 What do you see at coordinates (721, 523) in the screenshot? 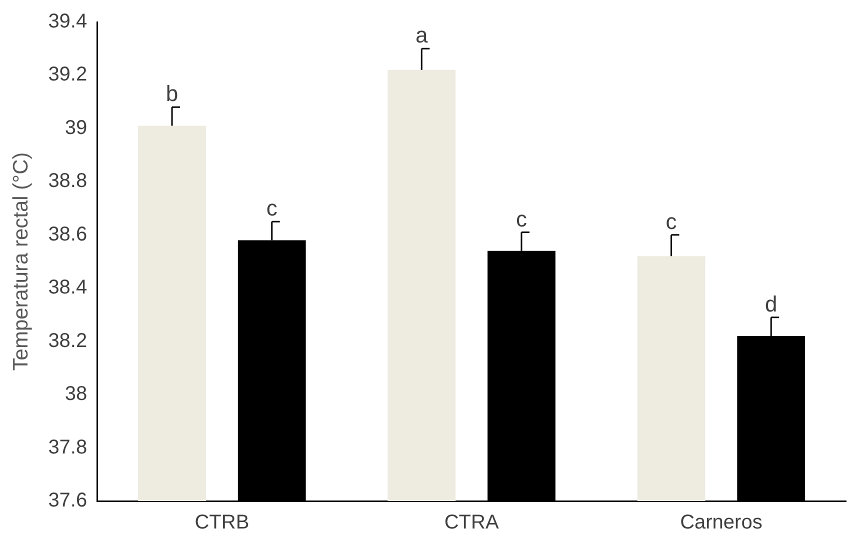
I see `x-tick-label: Carneros` at bounding box center [721, 523].